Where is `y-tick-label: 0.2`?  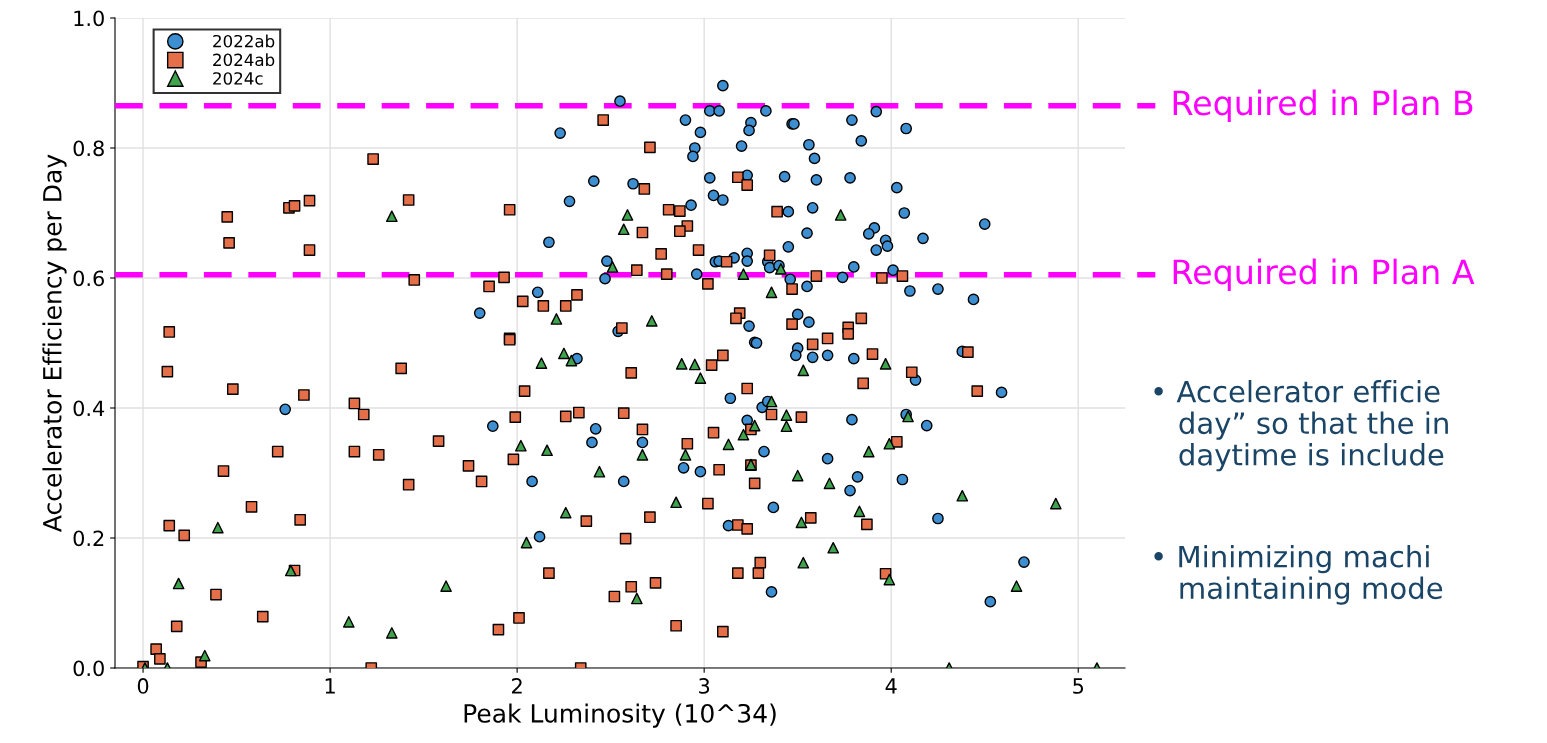 y-tick-label: 0.2 is located at coordinates (88, 538).